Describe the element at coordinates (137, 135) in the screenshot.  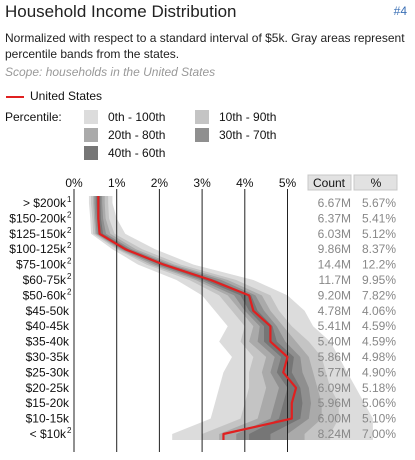
I see `legend-band-label: 20th - 80th` at that location.